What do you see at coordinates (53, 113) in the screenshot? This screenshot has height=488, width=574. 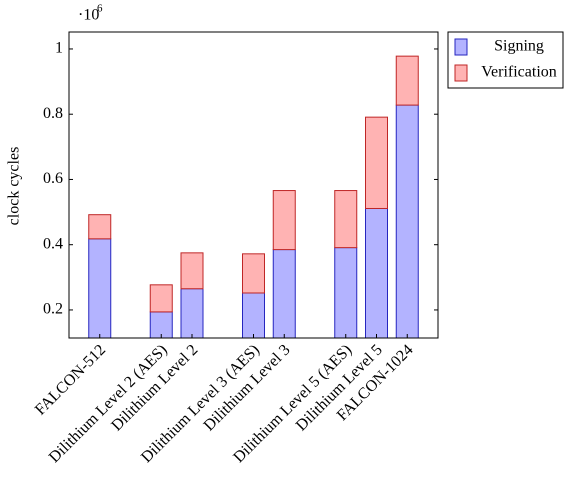 I see `y-tick-label: 0.8` at bounding box center [53, 113].